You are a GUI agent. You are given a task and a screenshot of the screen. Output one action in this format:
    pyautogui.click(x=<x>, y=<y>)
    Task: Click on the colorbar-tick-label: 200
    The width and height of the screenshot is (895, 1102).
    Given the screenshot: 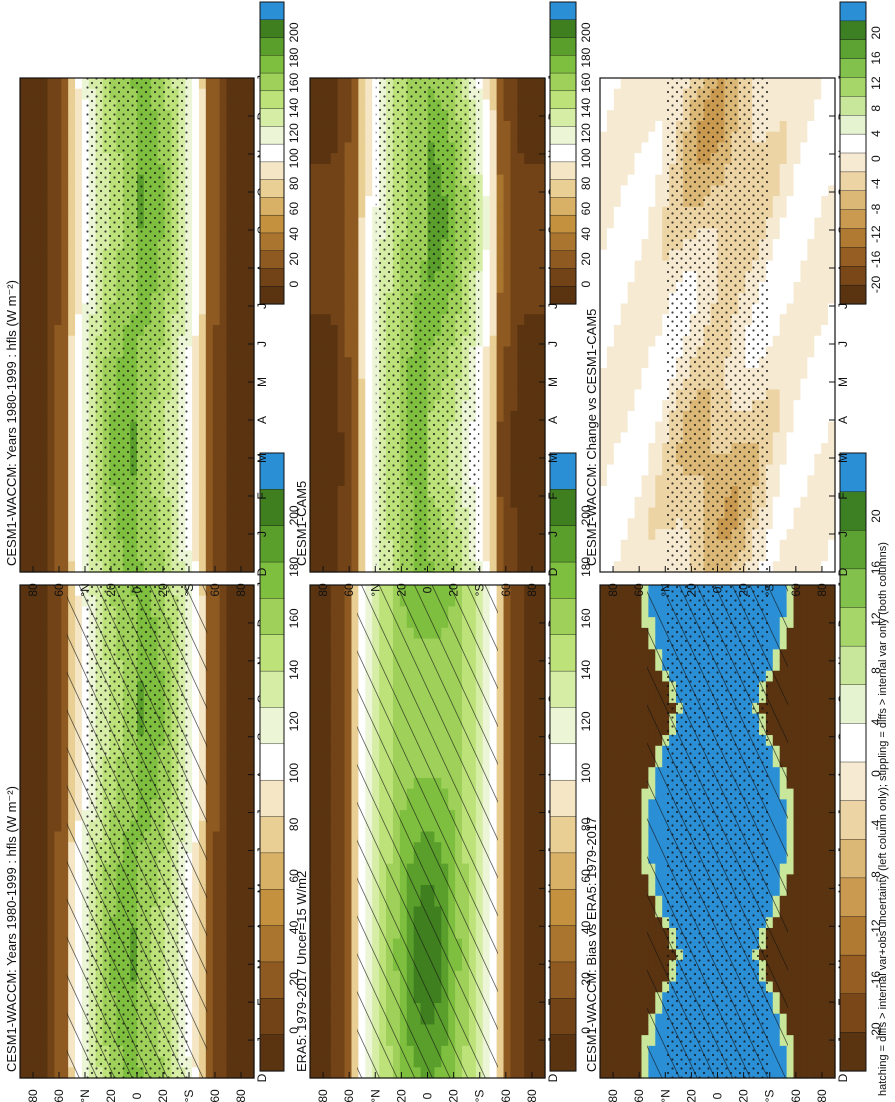 What is the action you would take?
    pyautogui.click(x=294, y=515)
    